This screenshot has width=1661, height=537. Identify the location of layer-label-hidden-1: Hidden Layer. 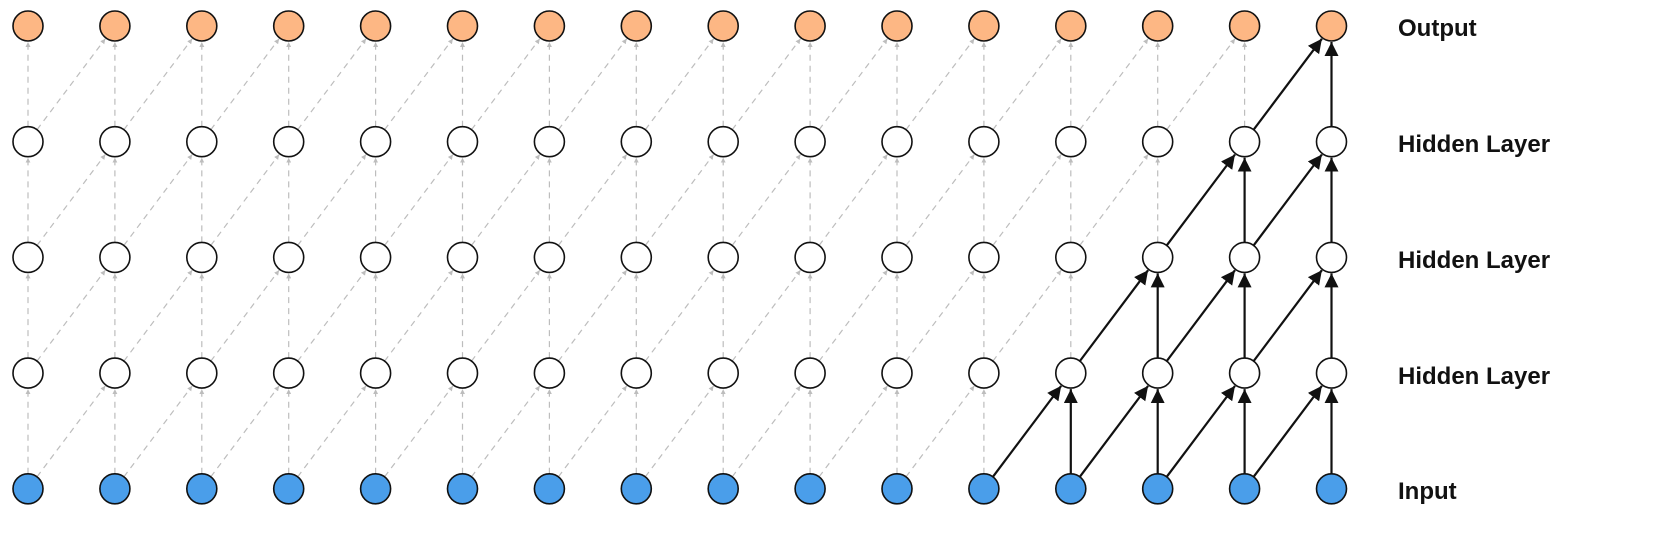
(1474, 376).